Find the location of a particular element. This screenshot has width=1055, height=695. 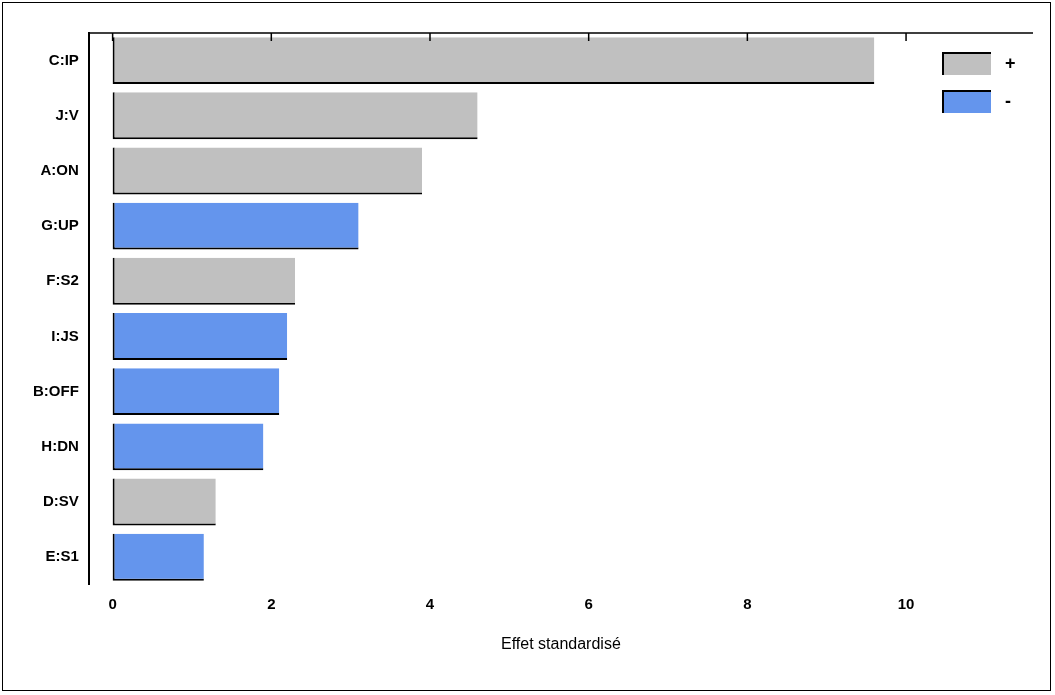

x-tick-label: 6 is located at coordinates (588, 603).